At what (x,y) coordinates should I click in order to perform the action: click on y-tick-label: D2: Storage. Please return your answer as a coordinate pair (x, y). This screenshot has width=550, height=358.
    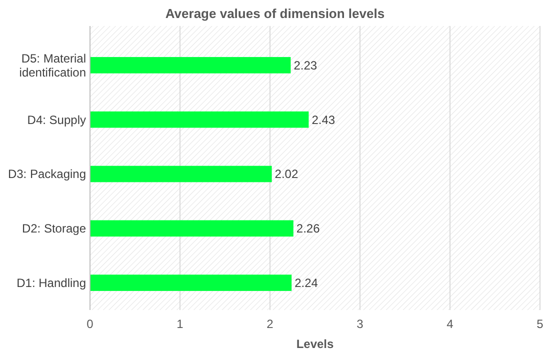
    Looking at the image, I should click on (54, 229).